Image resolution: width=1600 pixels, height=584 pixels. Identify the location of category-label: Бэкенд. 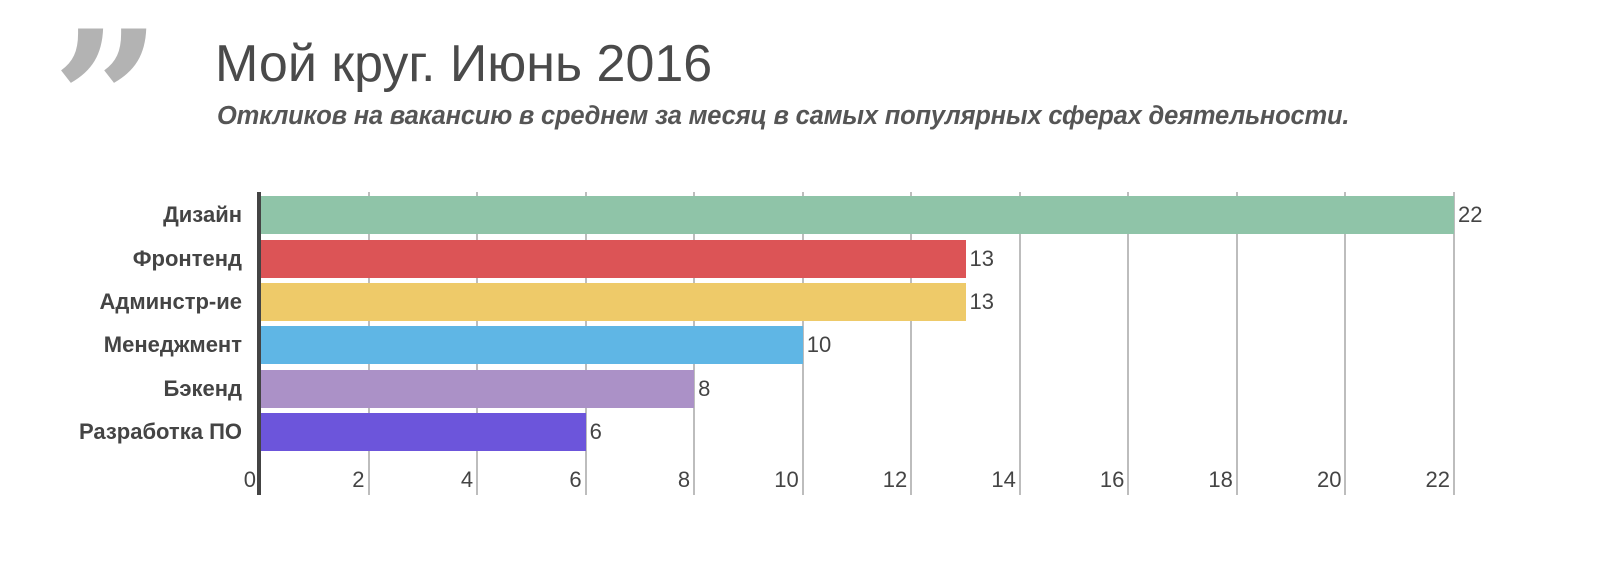
(202, 388).